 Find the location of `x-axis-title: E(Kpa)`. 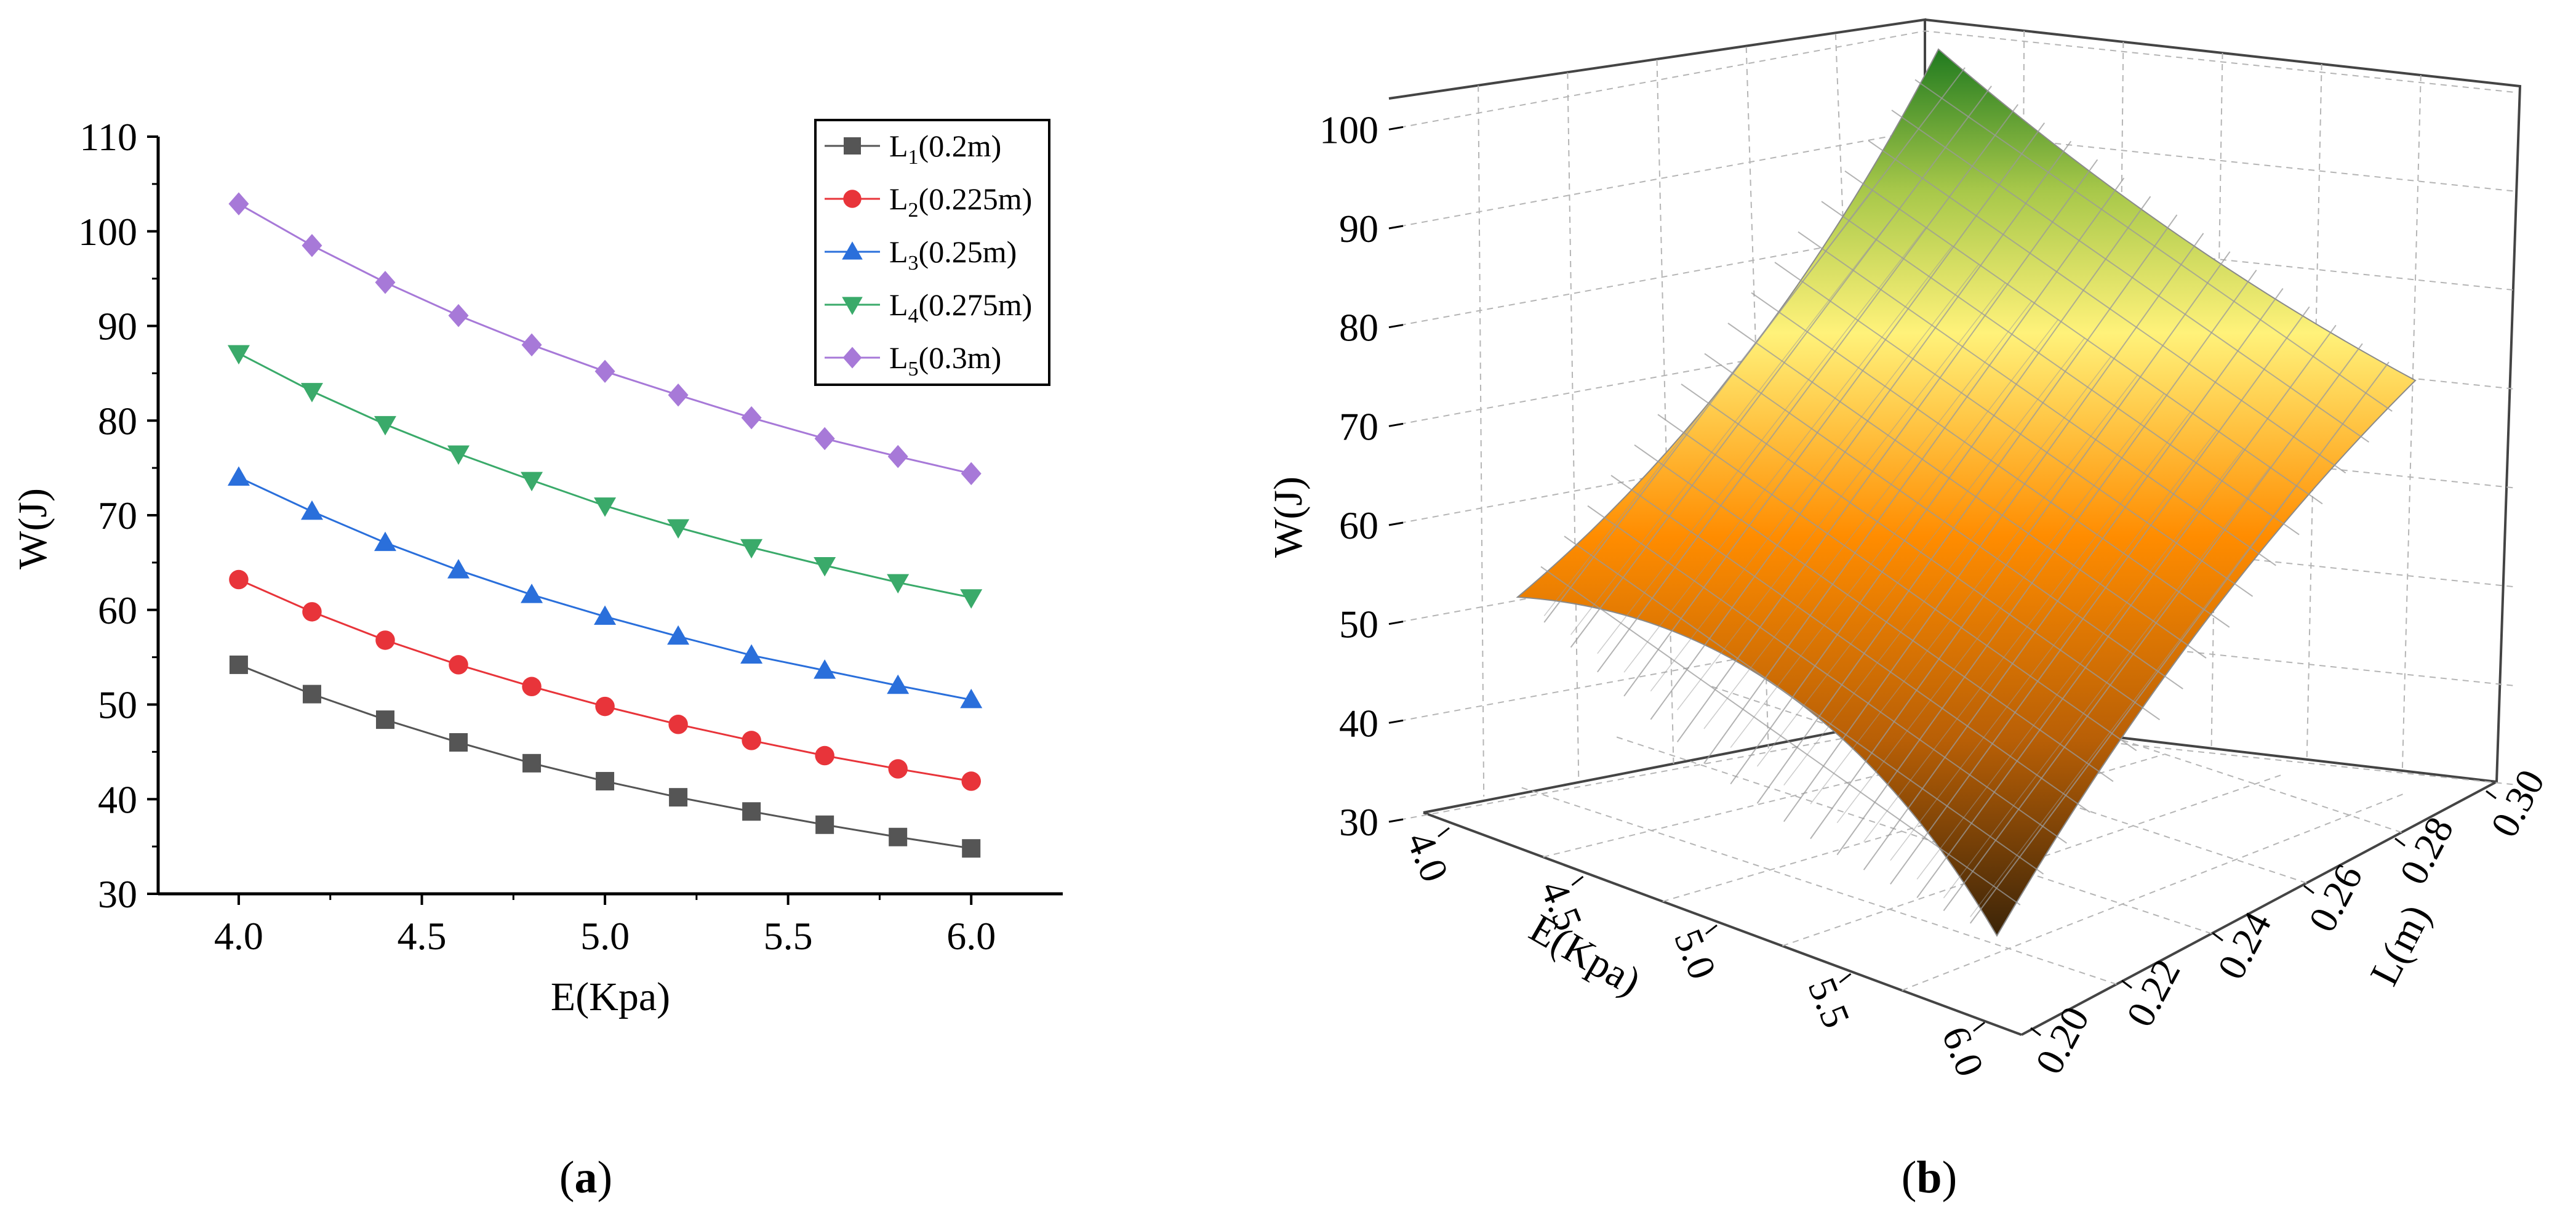

x-axis-title: E(Kpa) is located at coordinates (610, 996).